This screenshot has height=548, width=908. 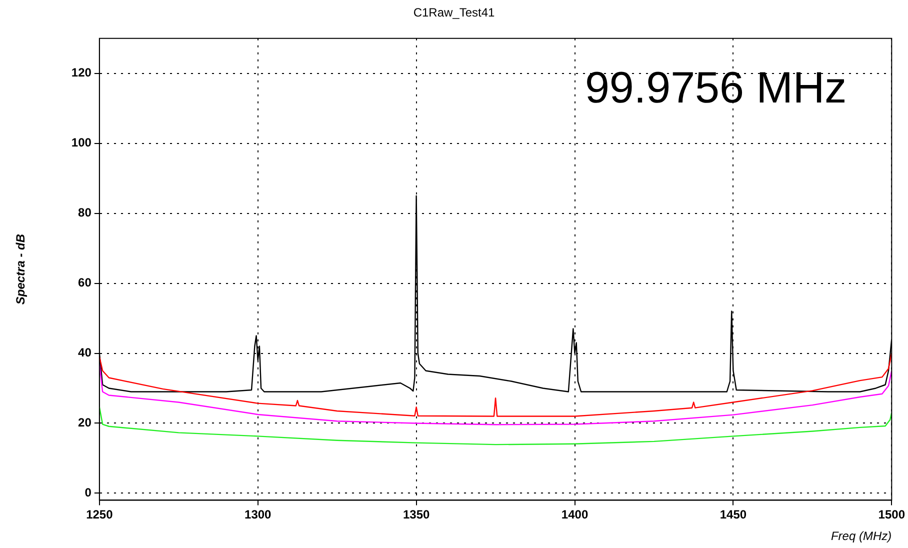 I want to click on y-tick-label: 20, so click(x=85, y=423).